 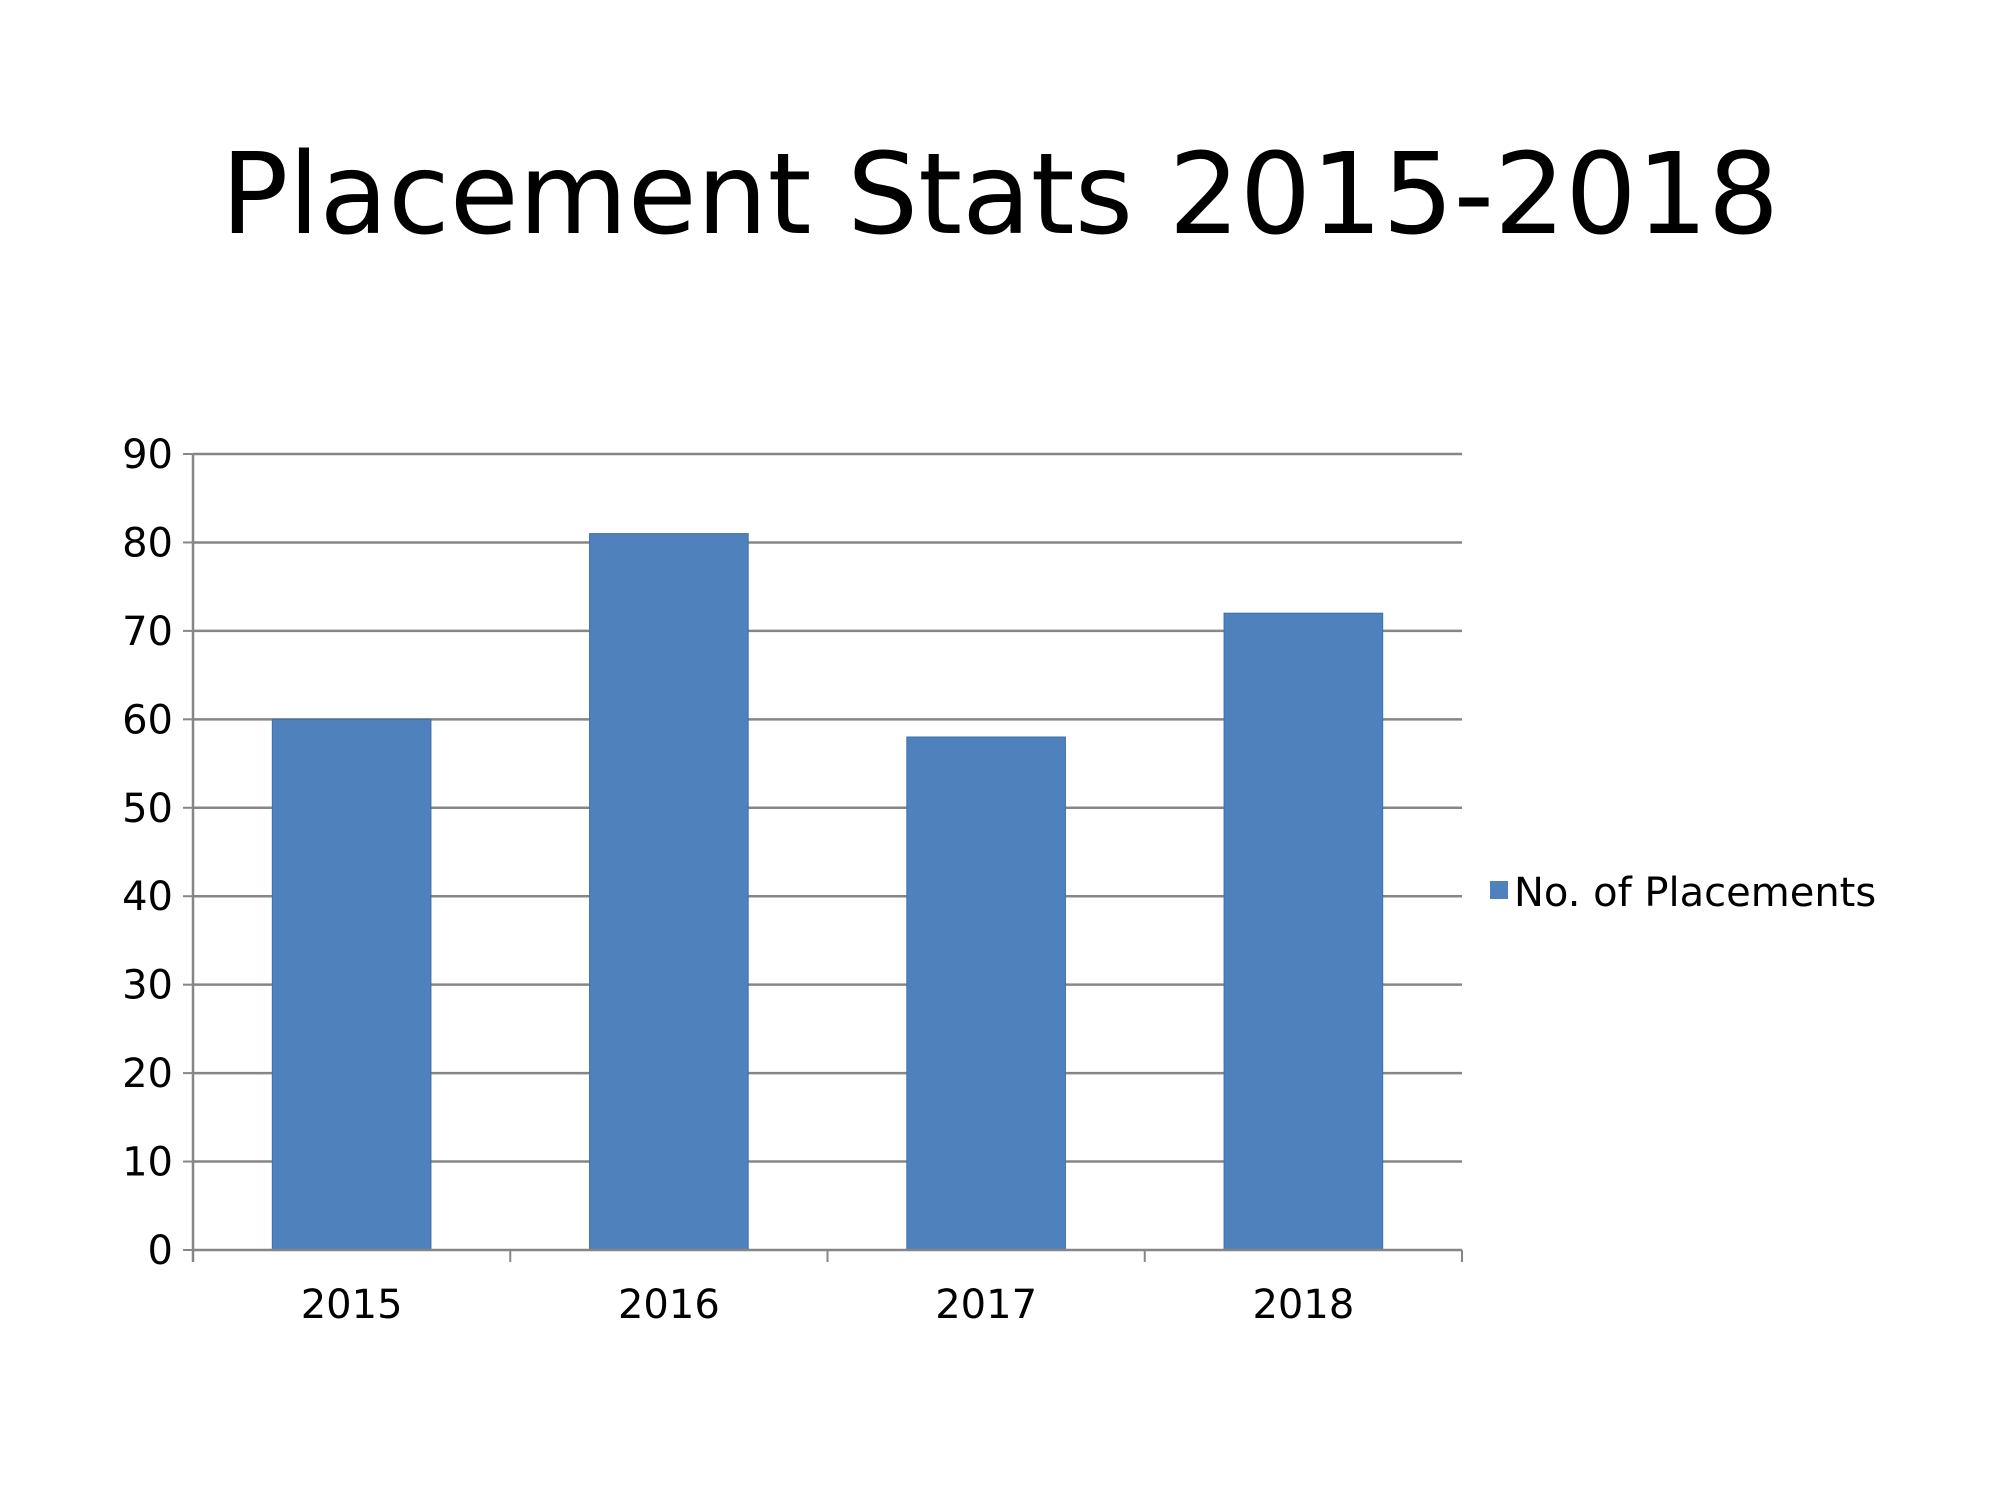 I want to click on y-tick-label: 50, so click(x=147, y=809).